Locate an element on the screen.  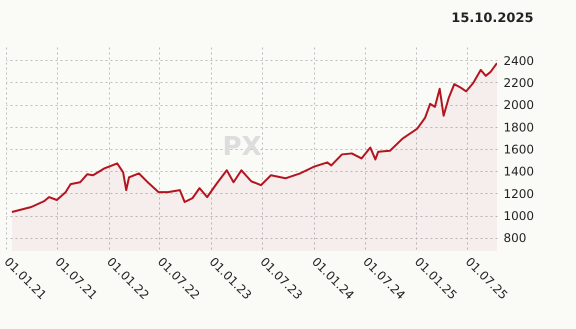
y-tick-label: 1400 is located at coordinates (519, 171).